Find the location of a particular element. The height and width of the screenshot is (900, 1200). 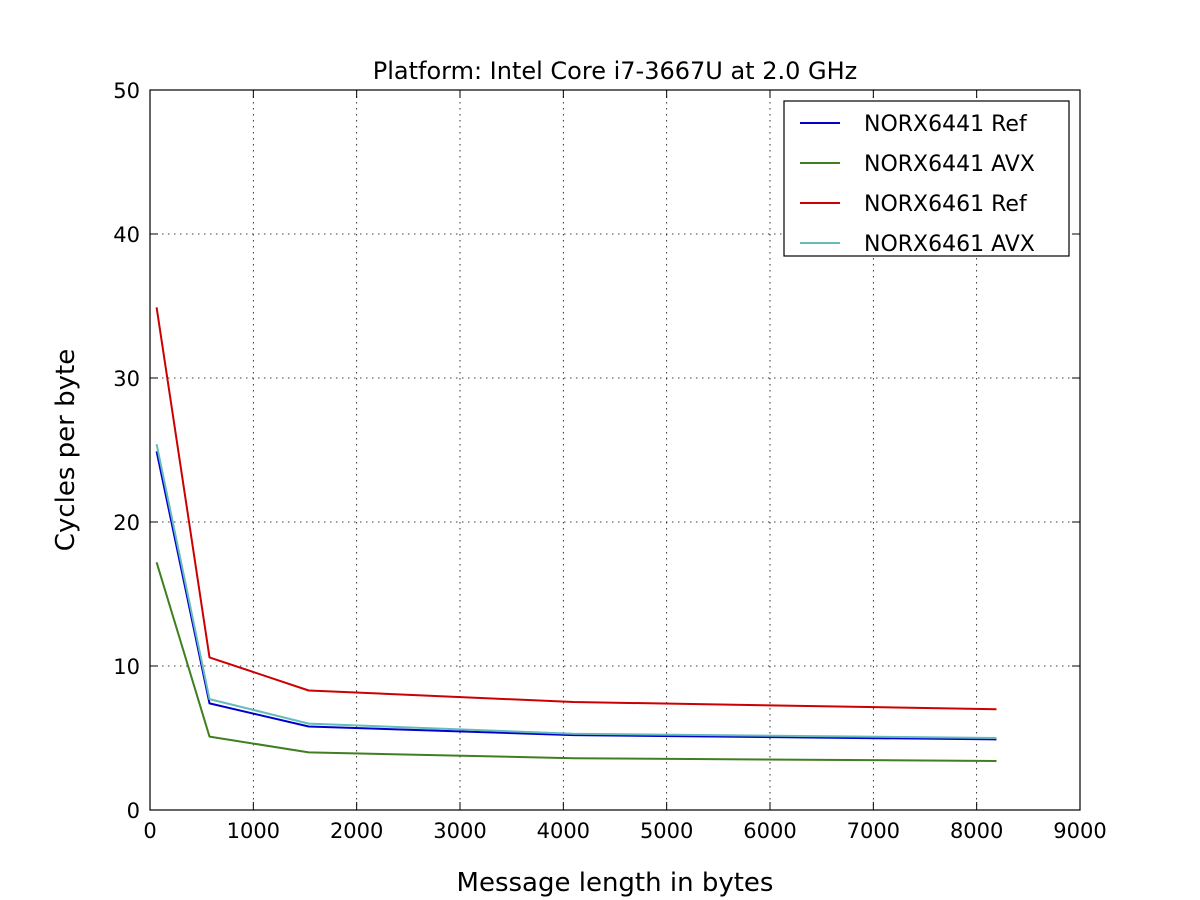

y-tick-label: 30 is located at coordinates (126, 379).